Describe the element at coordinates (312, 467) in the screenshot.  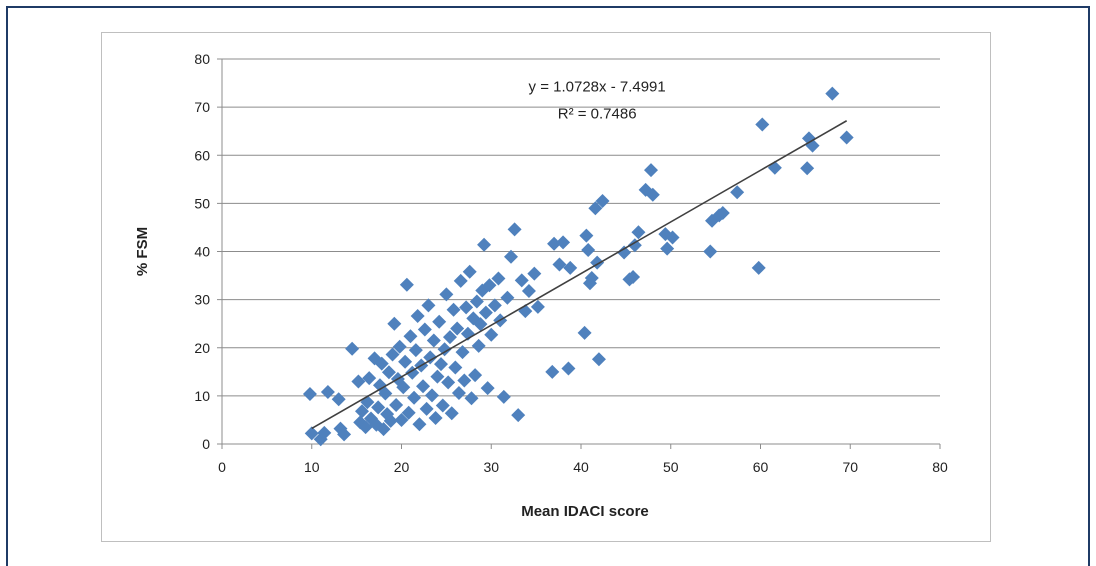
I see `x-tick-label: 10` at that location.